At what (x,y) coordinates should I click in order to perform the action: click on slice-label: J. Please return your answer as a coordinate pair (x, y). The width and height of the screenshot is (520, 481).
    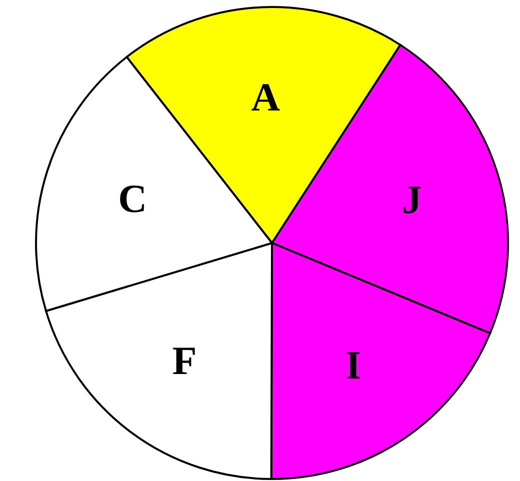
    Looking at the image, I should click on (412, 199).